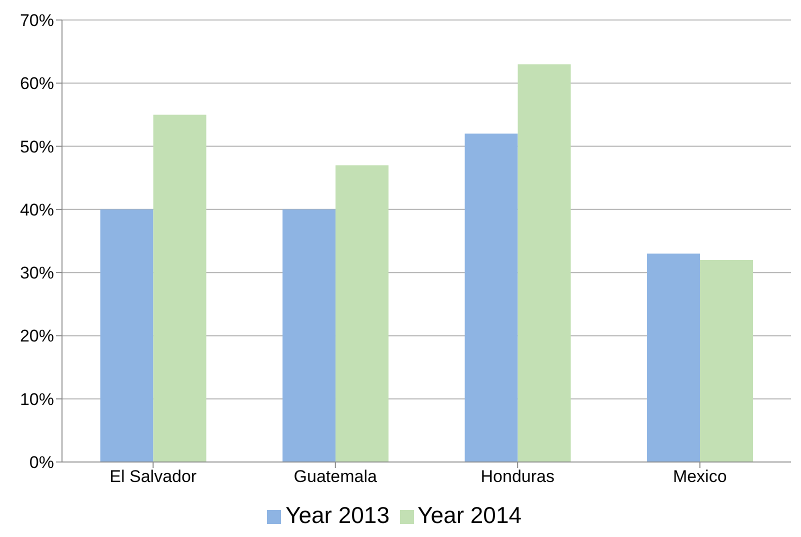  I want to click on y-tick-label: 30%, so click(37, 273).